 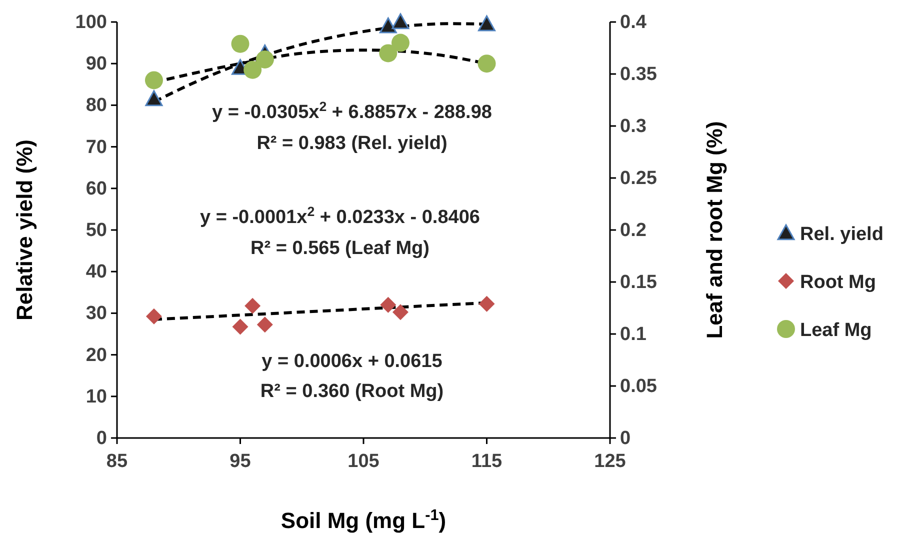 I want to click on legend-label: Leaf Mg, so click(x=836, y=330).